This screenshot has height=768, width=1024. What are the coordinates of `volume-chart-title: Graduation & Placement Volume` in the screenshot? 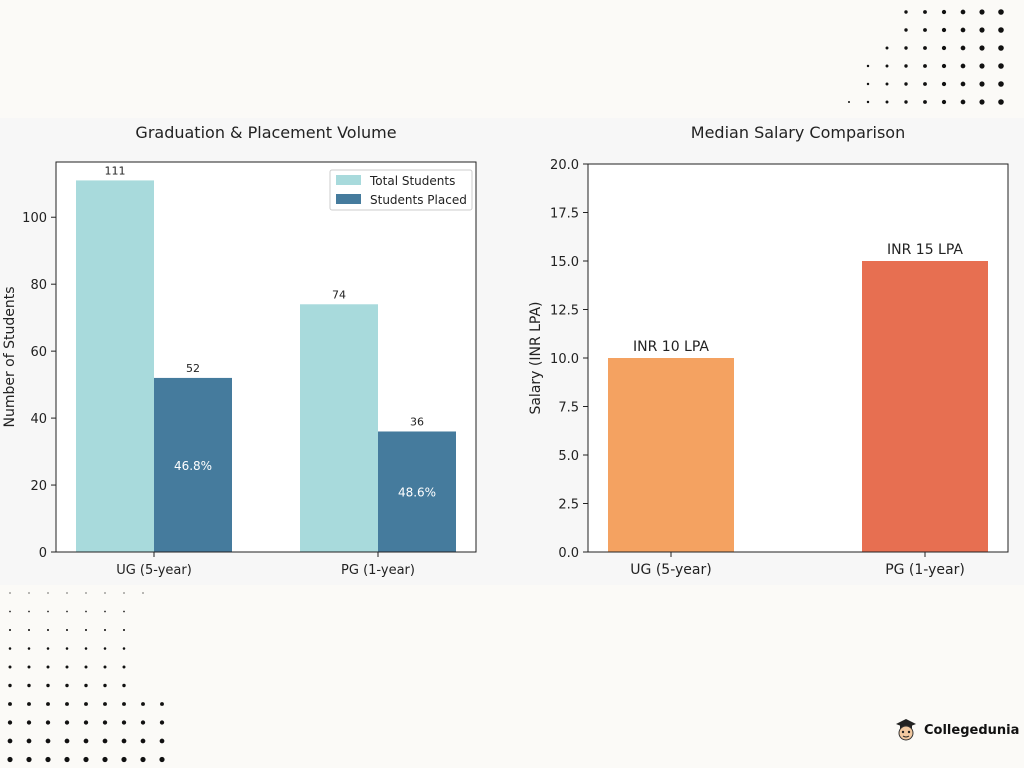 It's located at (265, 132).